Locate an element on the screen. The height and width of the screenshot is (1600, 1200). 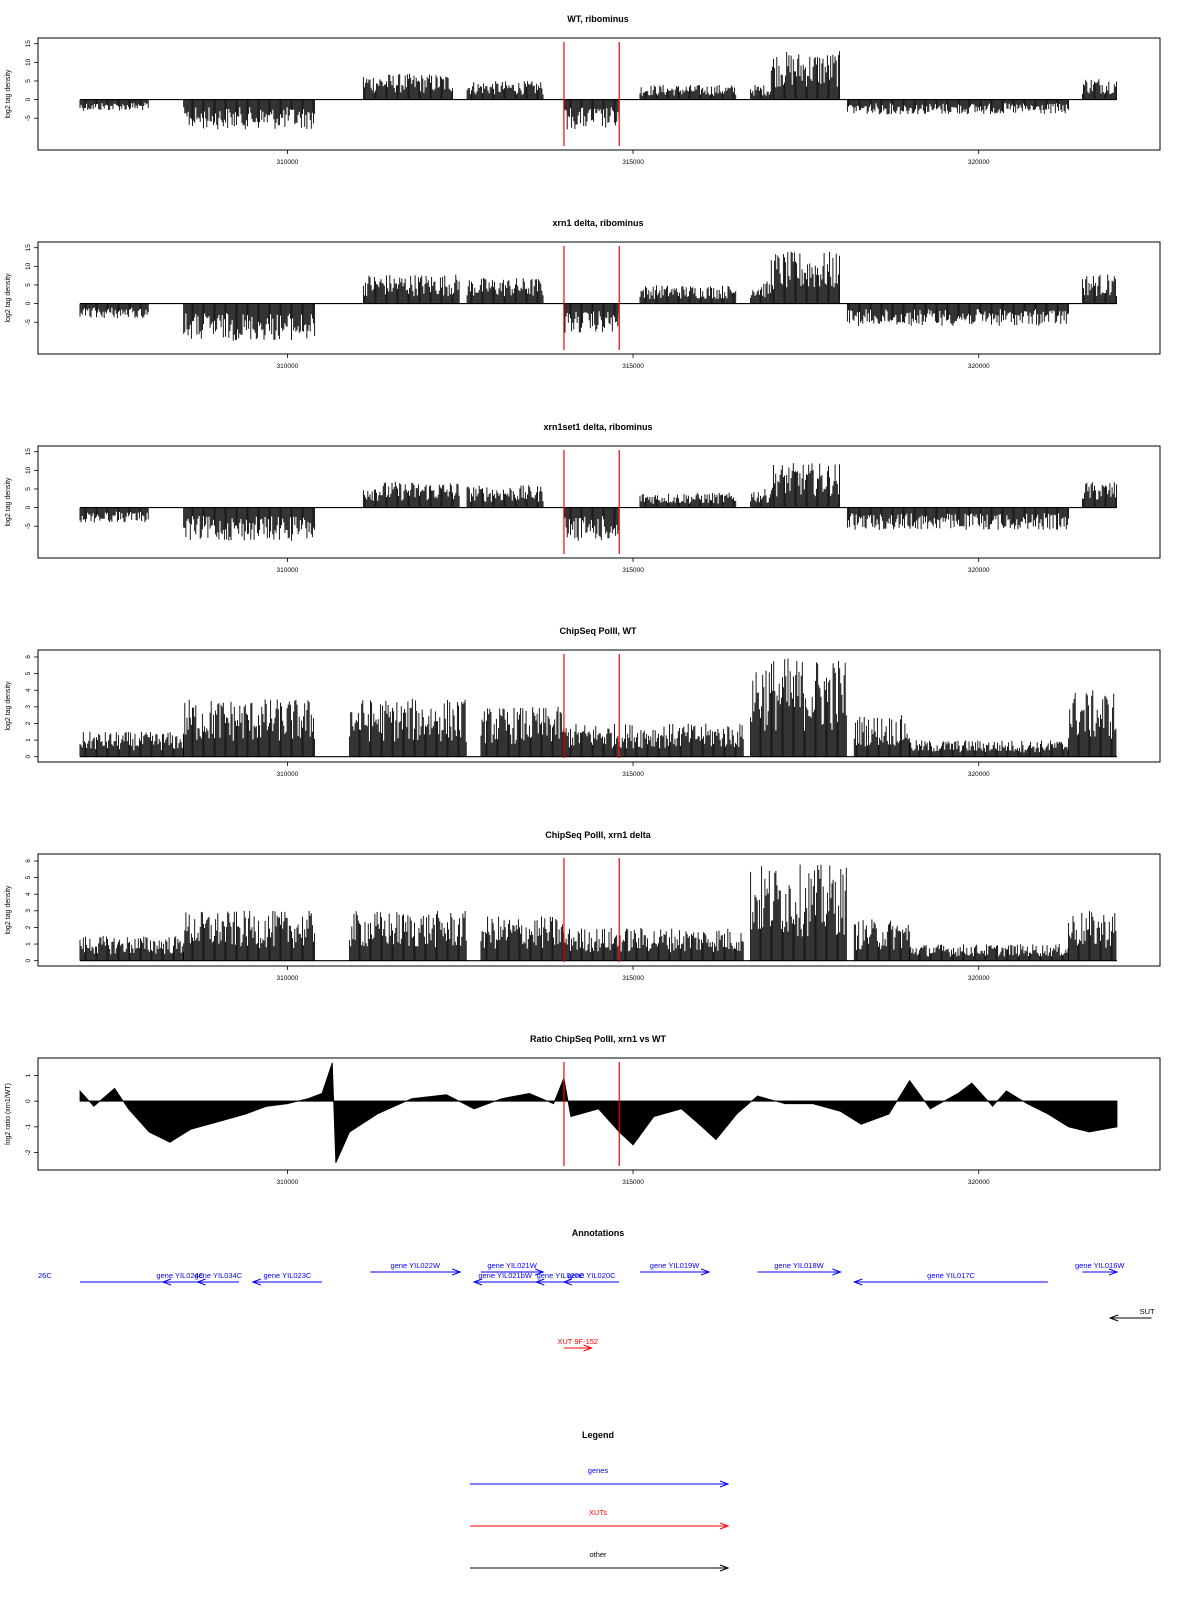
annotation-feature: gene YIL020C is located at coordinates (591, 1278).